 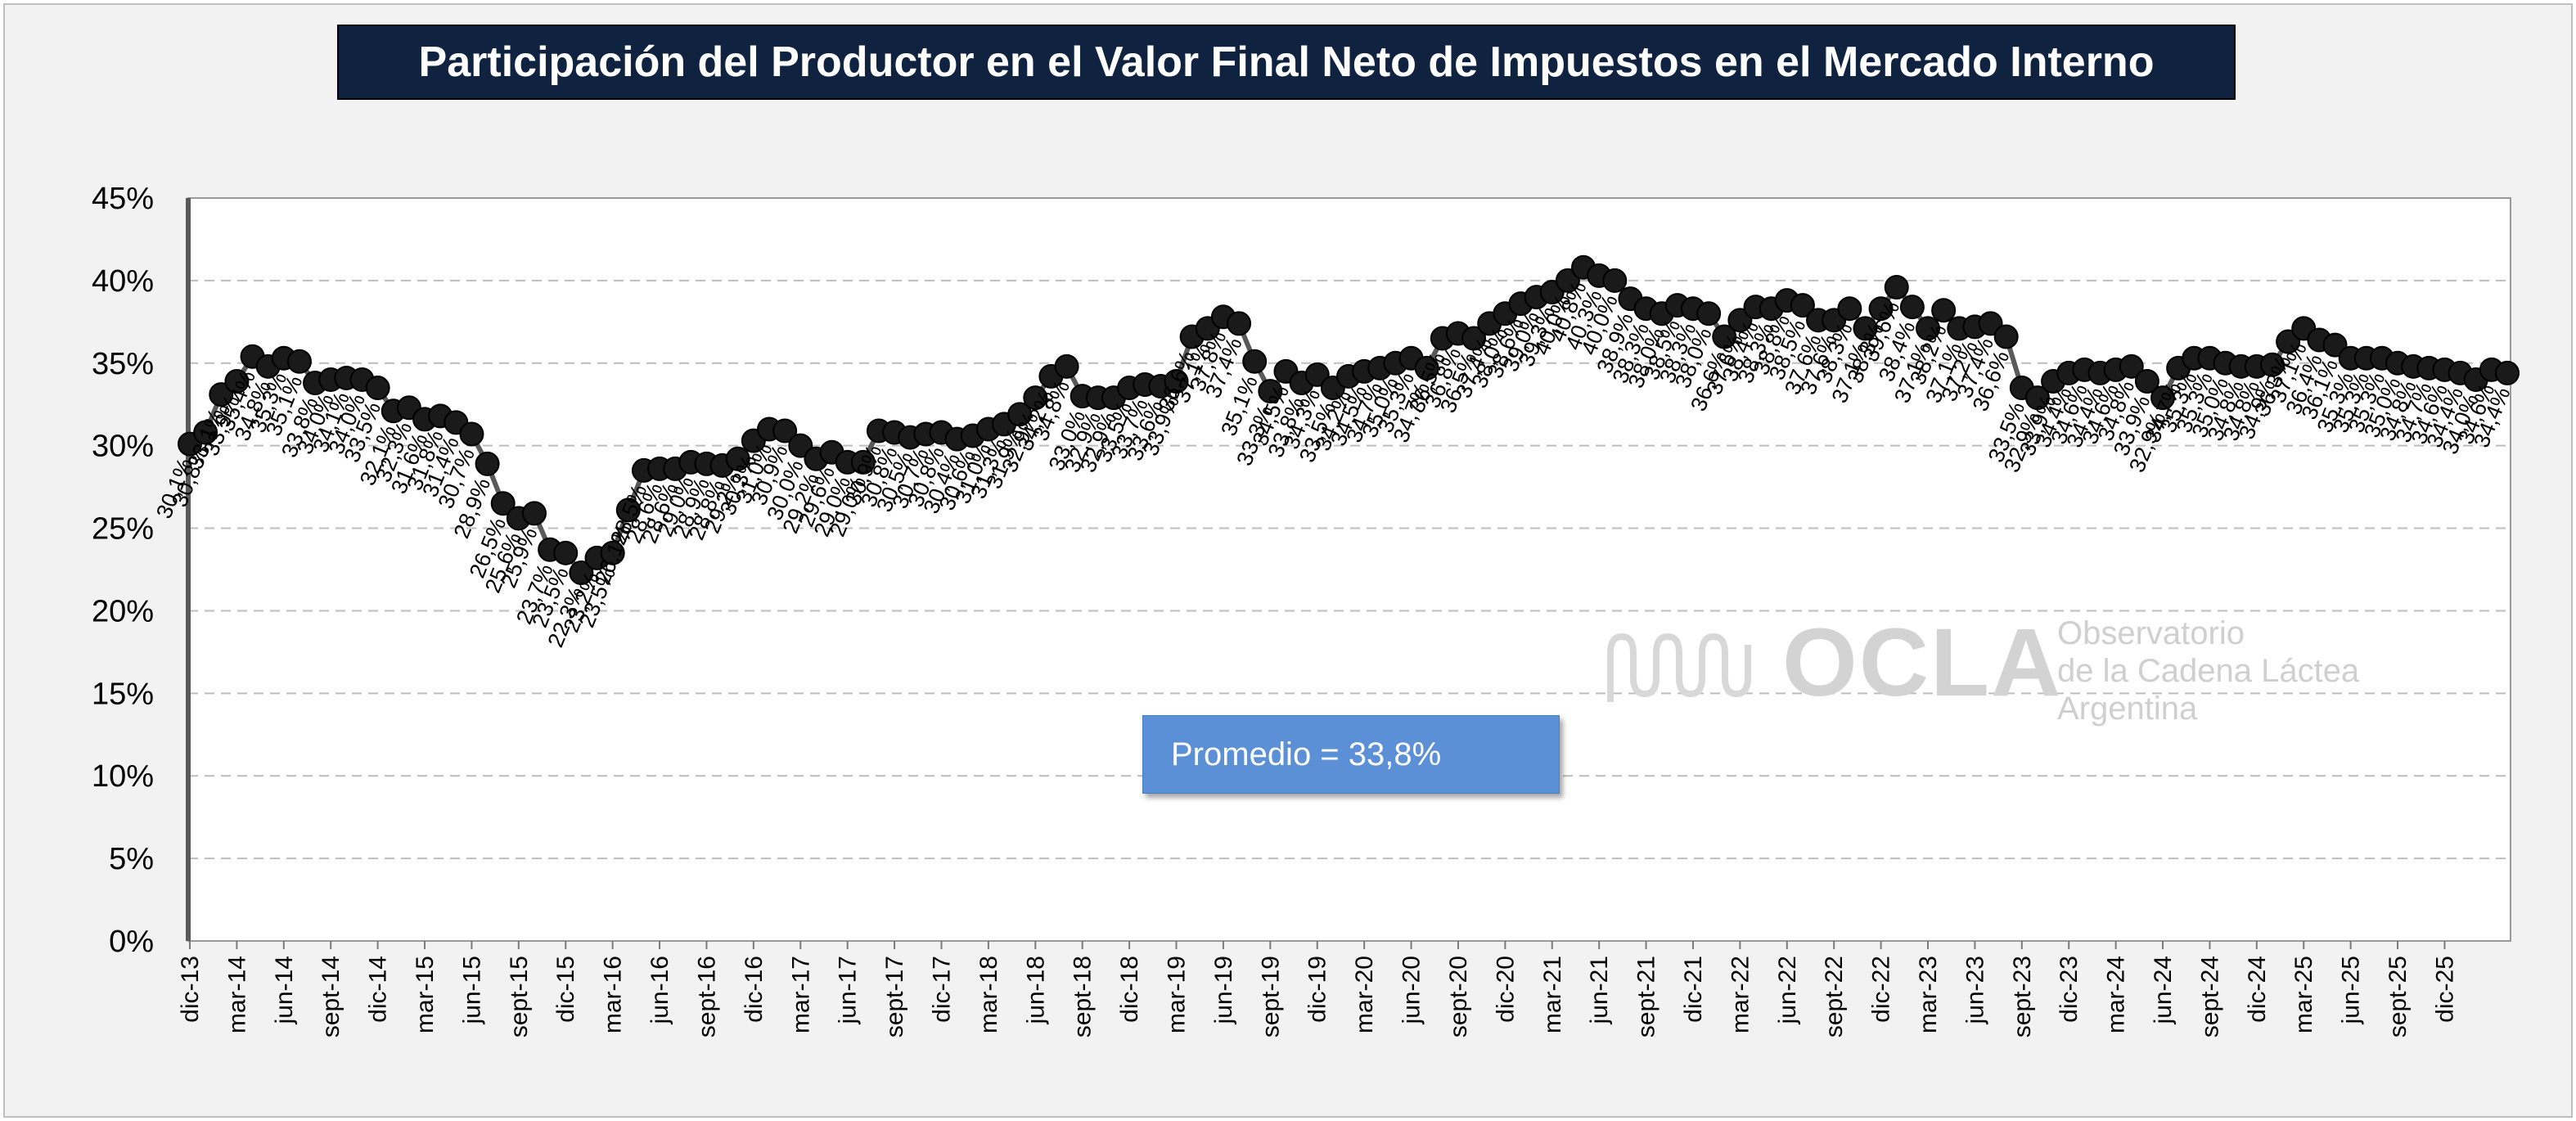 What do you see at coordinates (123, 694) in the screenshot?
I see `y-tick-label: 15%` at bounding box center [123, 694].